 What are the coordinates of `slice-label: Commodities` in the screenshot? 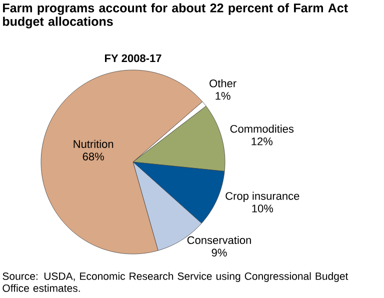 It's located at (262, 128).